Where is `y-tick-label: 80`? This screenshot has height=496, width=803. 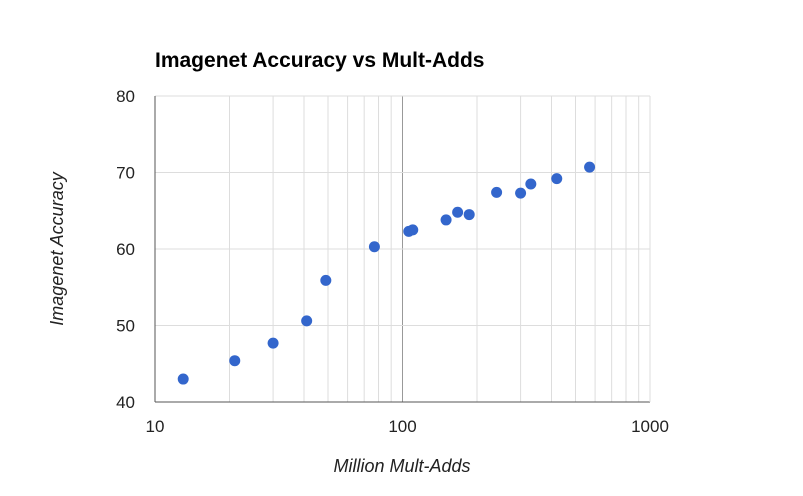
y-tick-label: 80 is located at coordinates (125, 96).